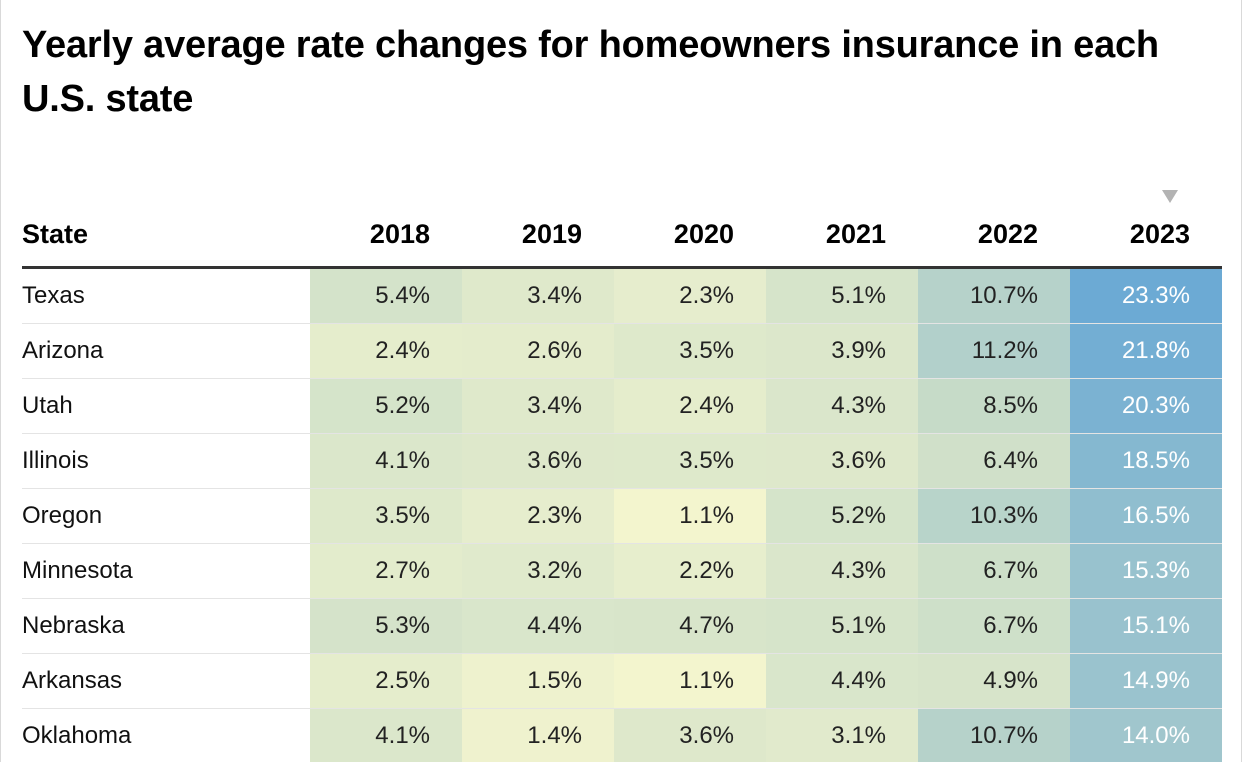  What do you see at coordinates (1146, 516) in the screenshot?
I see `heat-cell-2023: 16.5%` at bounding box center [1146, 516].